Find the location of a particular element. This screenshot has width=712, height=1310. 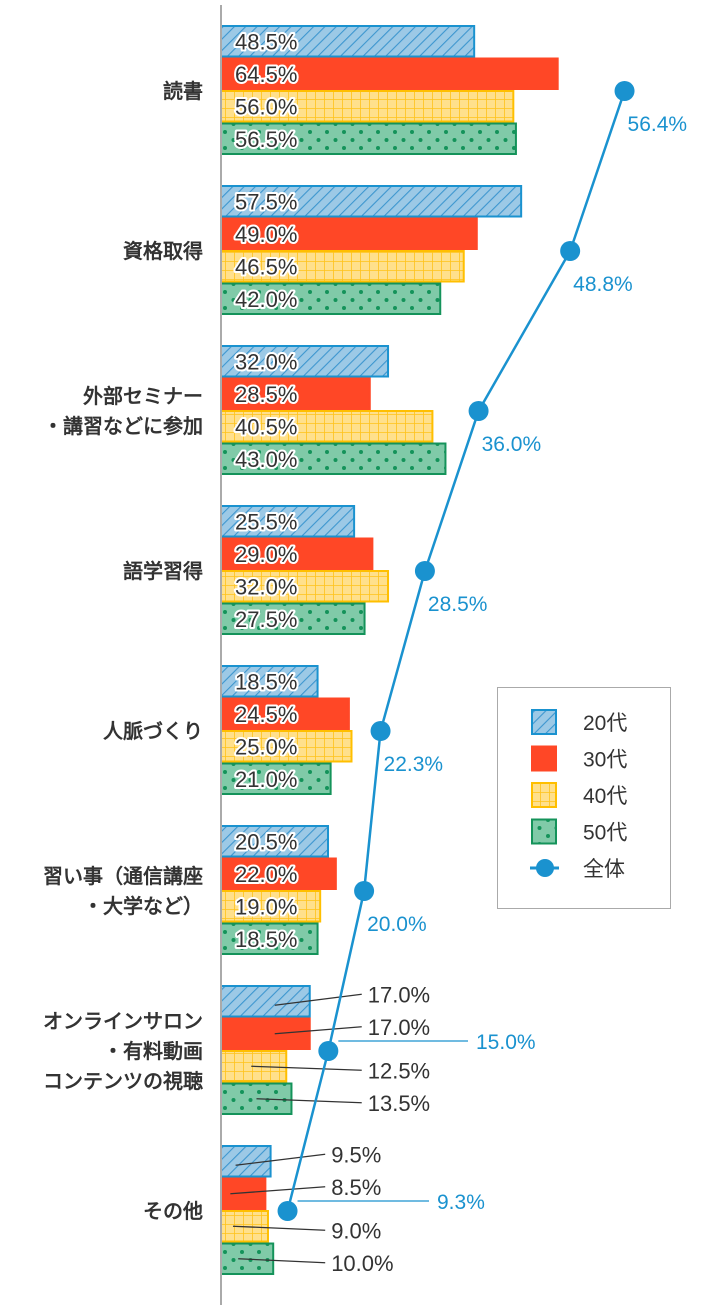

legend-label: 30代 is located at coordinates (605, 760).